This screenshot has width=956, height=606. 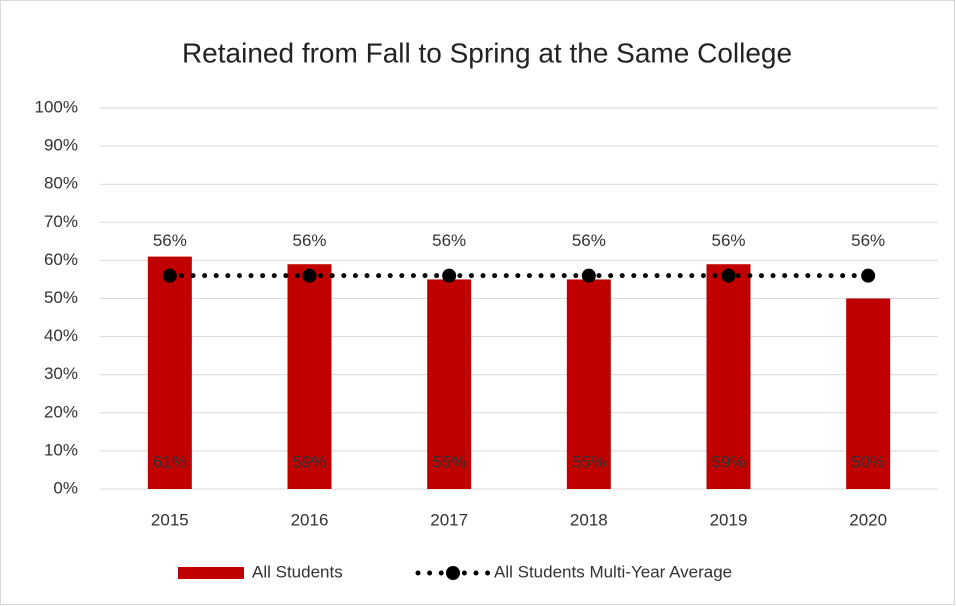 What do you see at coordinates (61, 297) in the screenshot?
I see `y-tick-label: 50%` at bounding box center [61, 297].